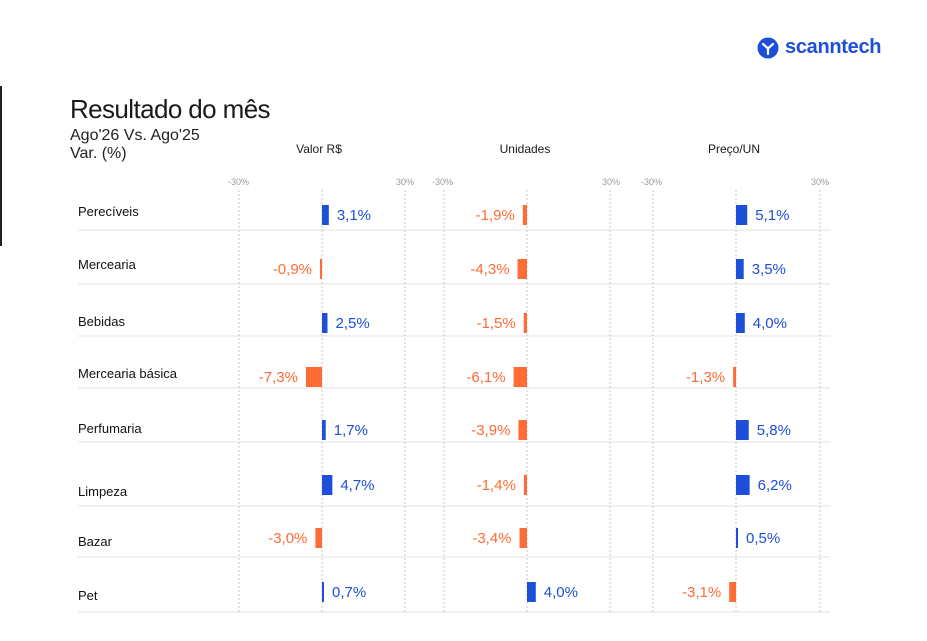 The image size is (927, 641). What do you see at coordinates (349, 592) in the screenshot?
I see `data-label: 0,7%` at bounding box center [349, 592].